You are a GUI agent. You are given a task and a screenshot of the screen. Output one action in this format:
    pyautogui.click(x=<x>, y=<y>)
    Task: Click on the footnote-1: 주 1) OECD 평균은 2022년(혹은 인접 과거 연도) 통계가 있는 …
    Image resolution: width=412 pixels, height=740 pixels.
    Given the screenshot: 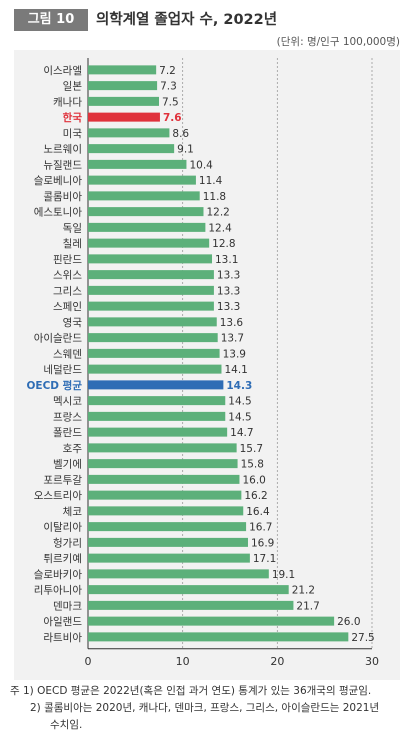 What is the action you would take?
    pyautogui.click(x=191, y=691)
    